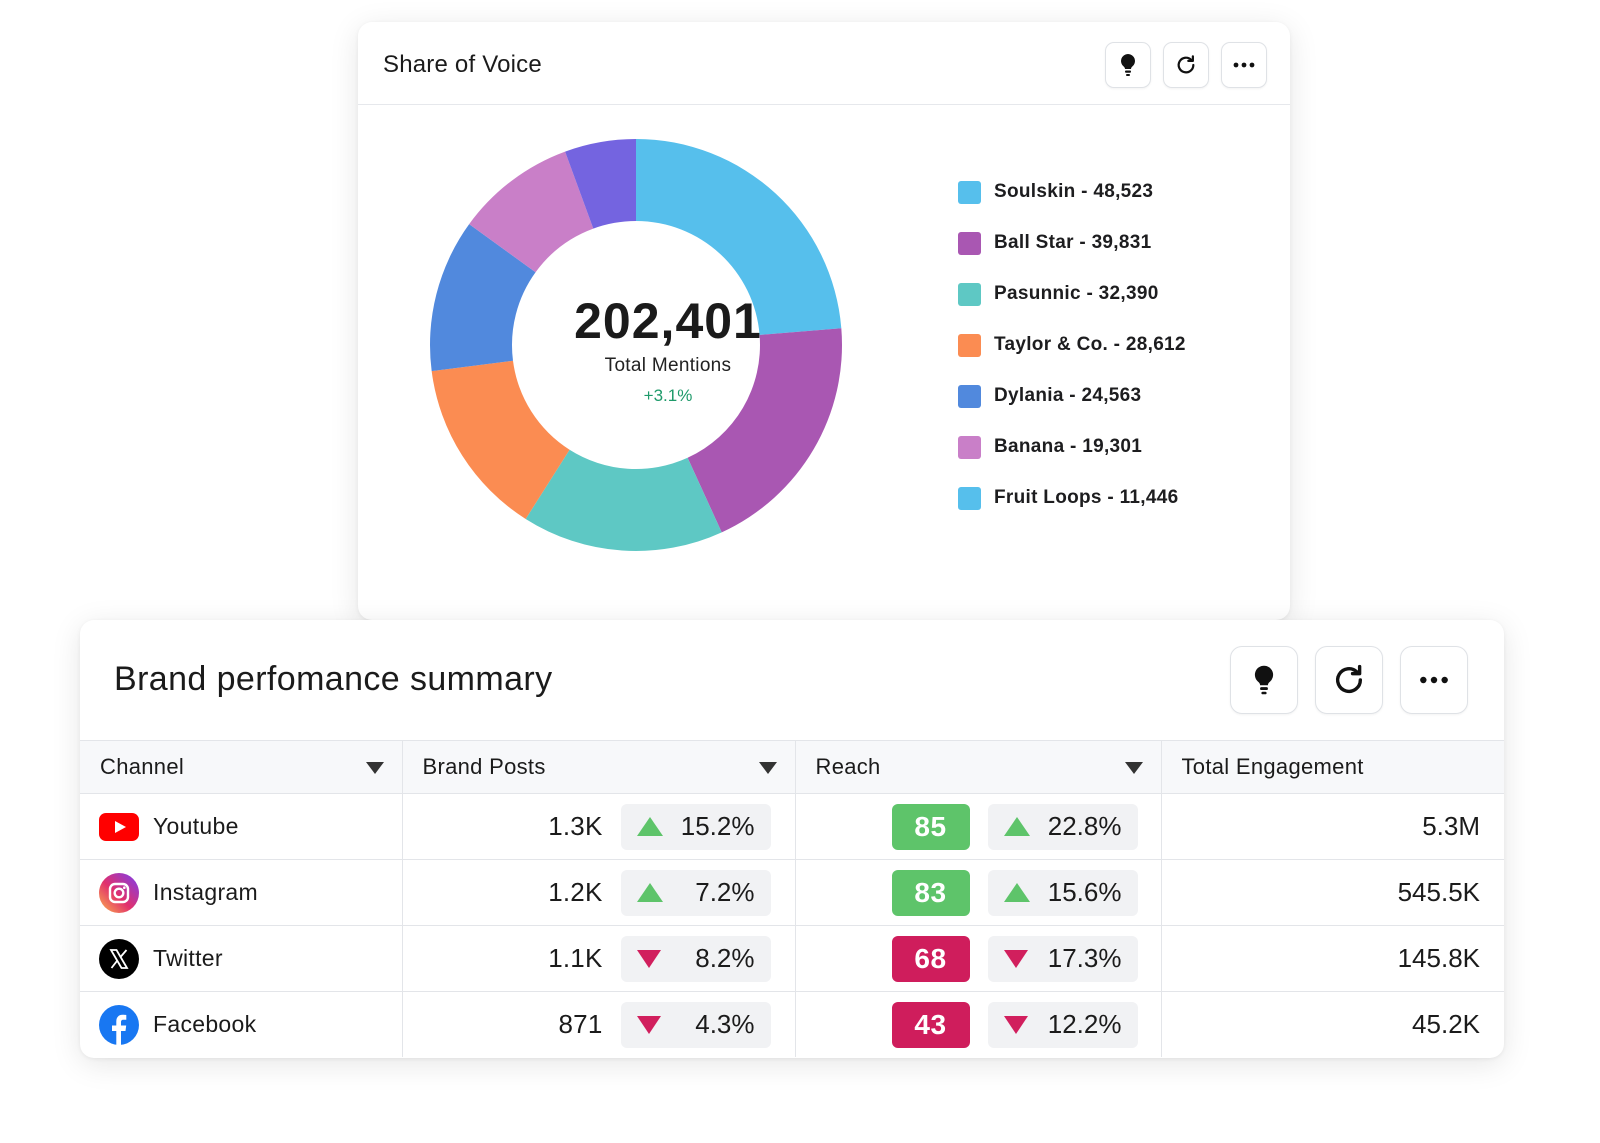 This screenshot has width=1600, height=1143. I want to click on total-mentions-change: +3.1%, so click(668, 395).